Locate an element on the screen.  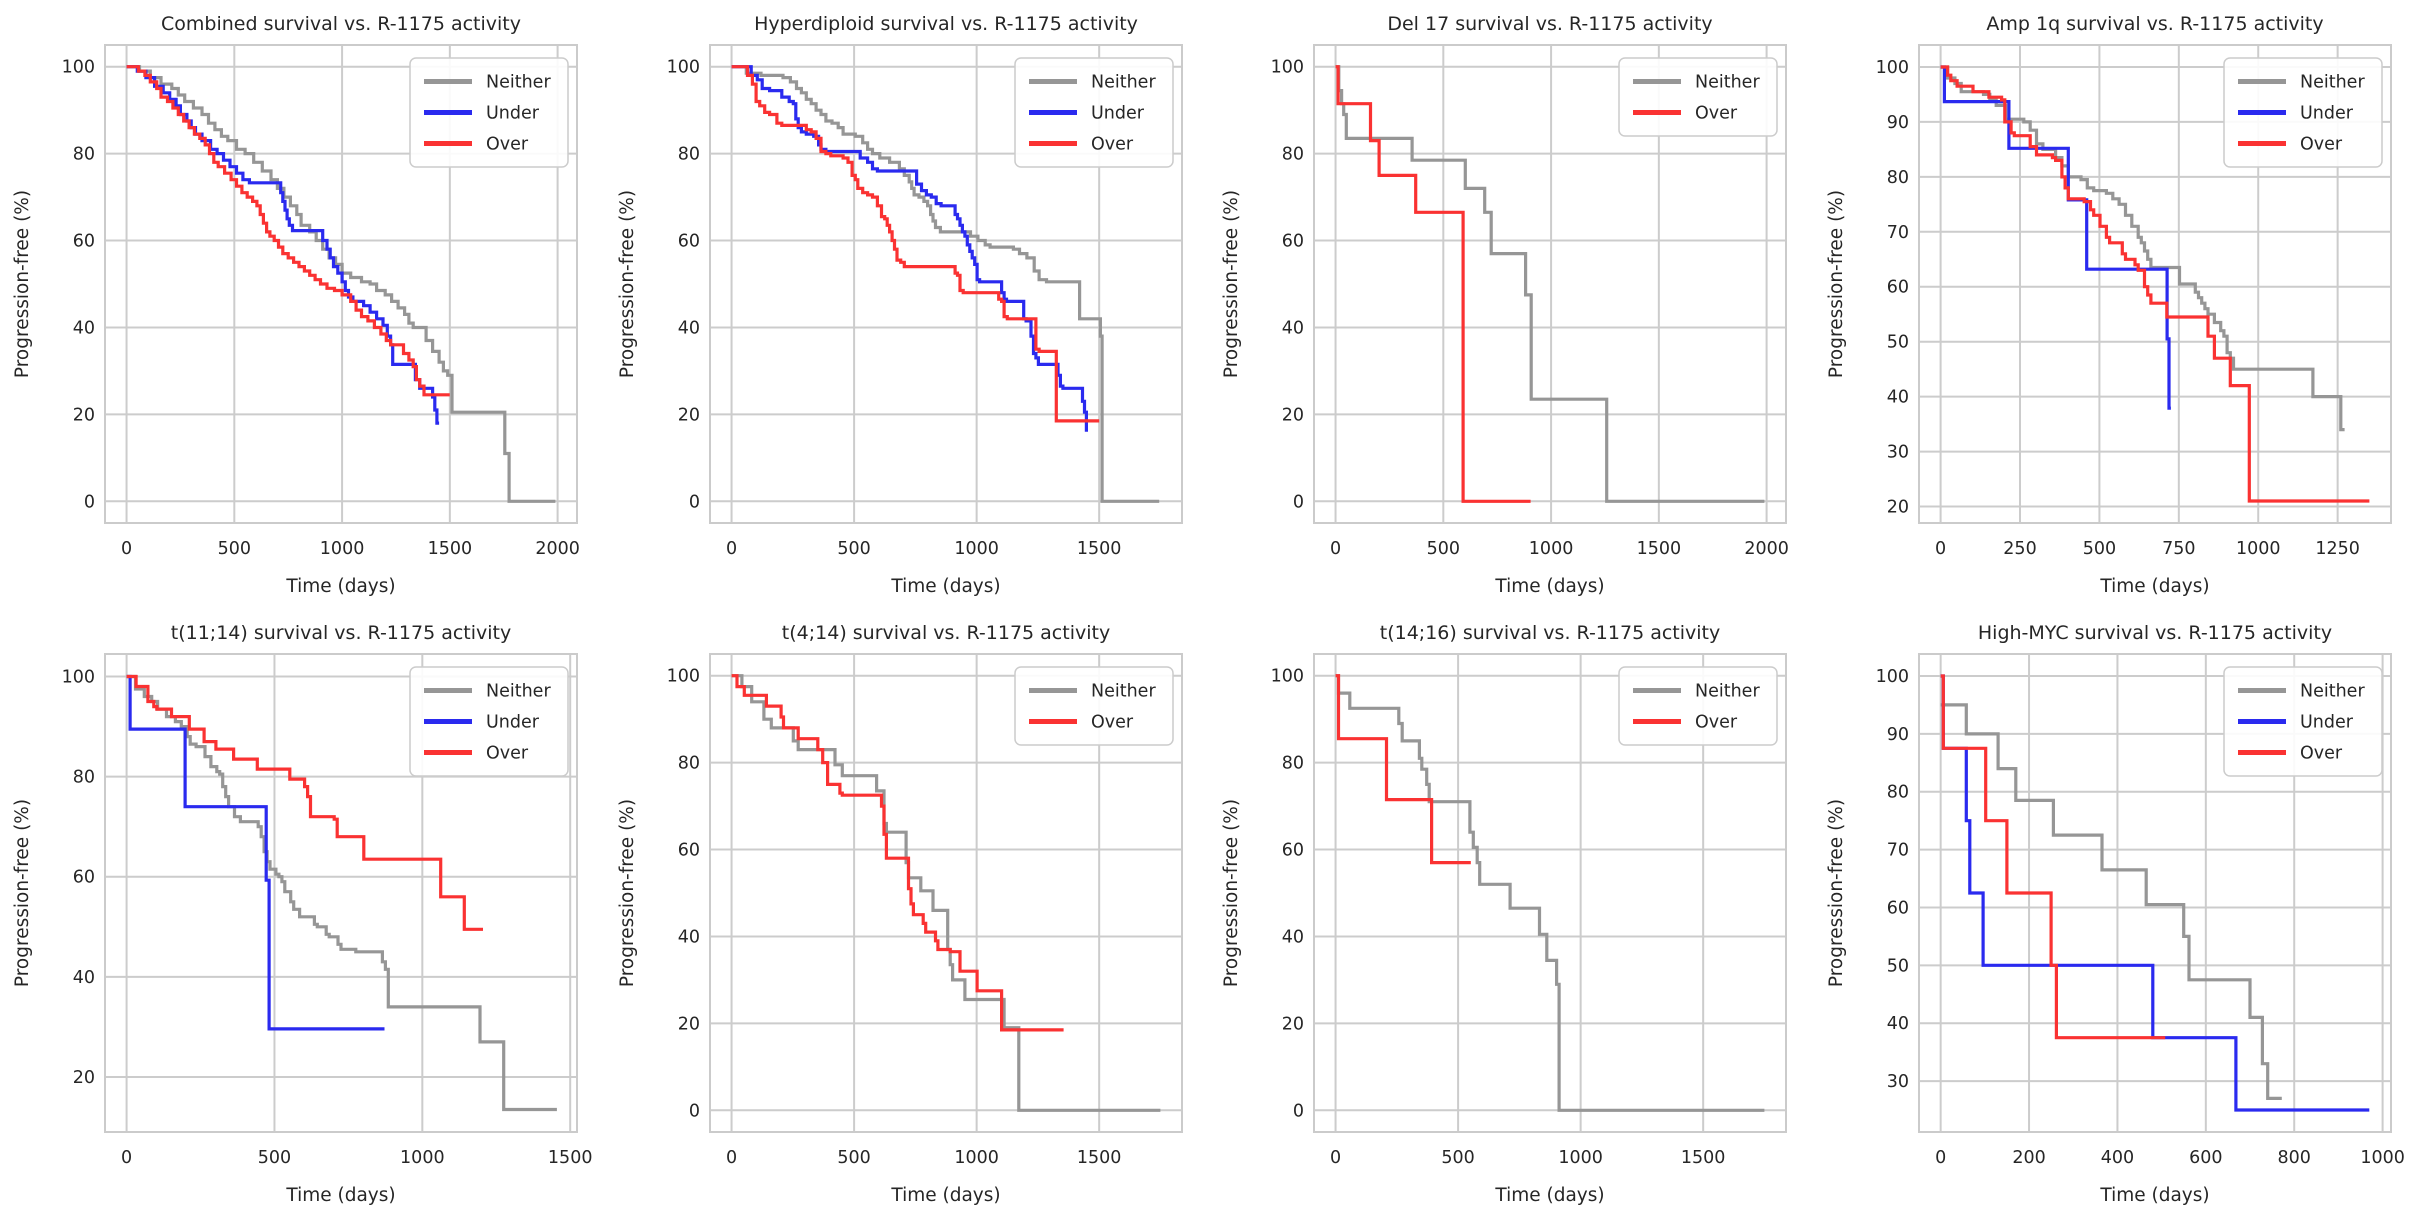
chart-title: Del 17 survival vs. R-1175 activity is located at coordinates (1549, 24).